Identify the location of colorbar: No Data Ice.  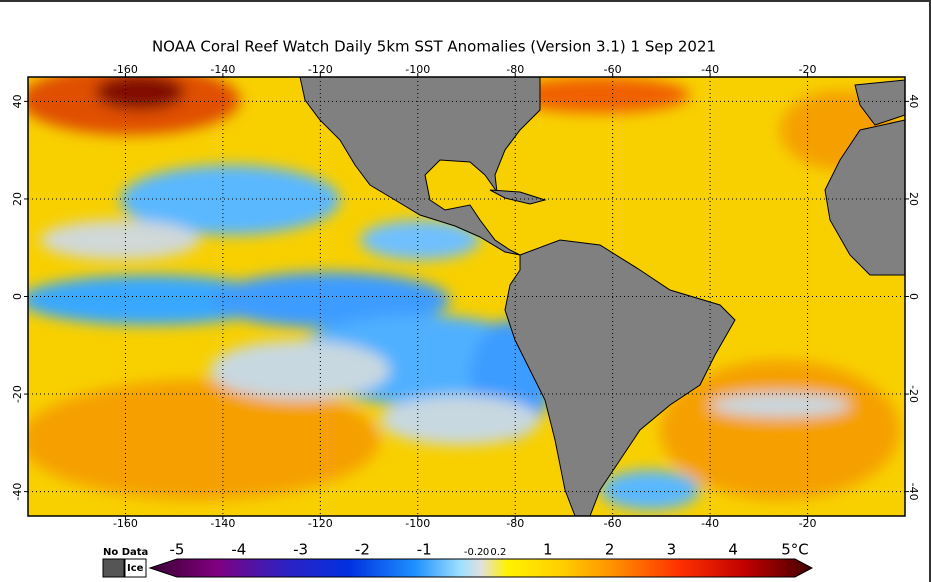
(458, 562).